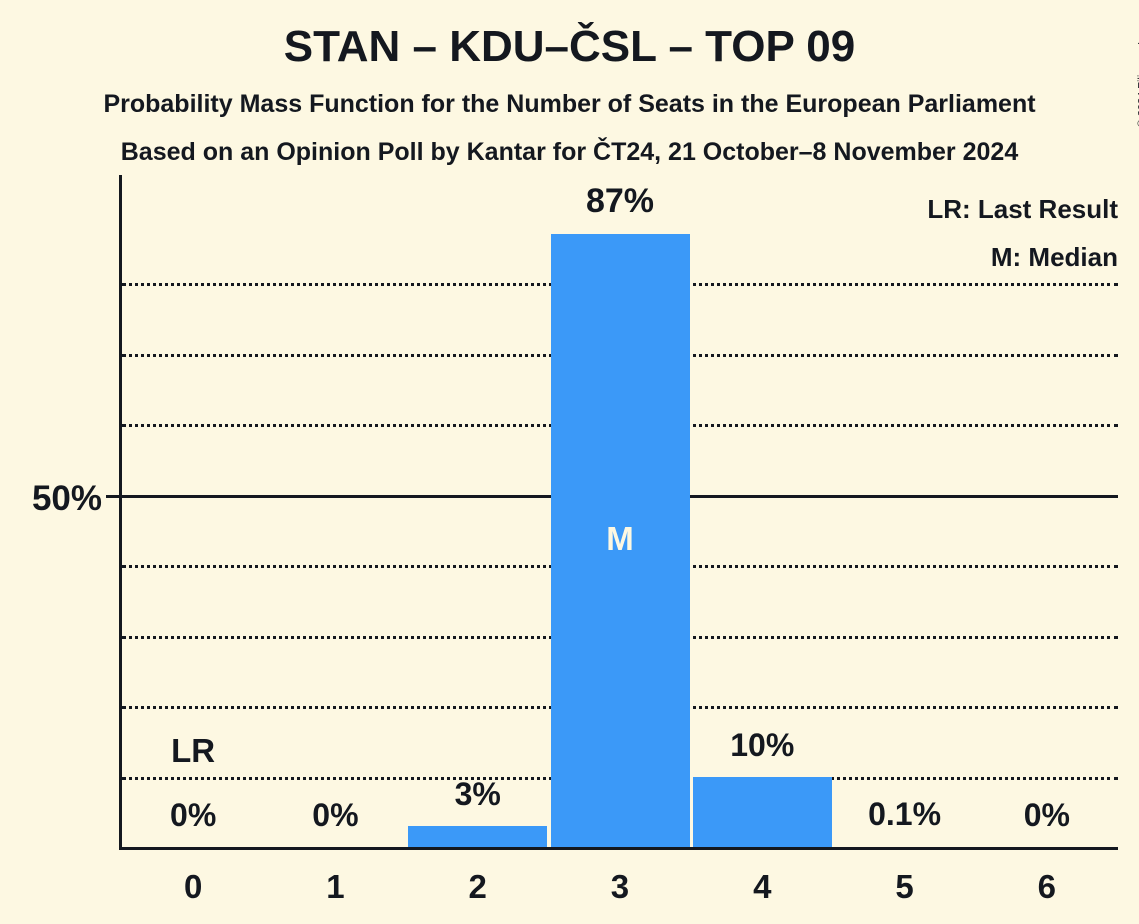  What do you see at coordinates (1022, 209) in the screenshot?
I see `legend-last-result: LR: Last Result` at bounding box center [1022, 209].